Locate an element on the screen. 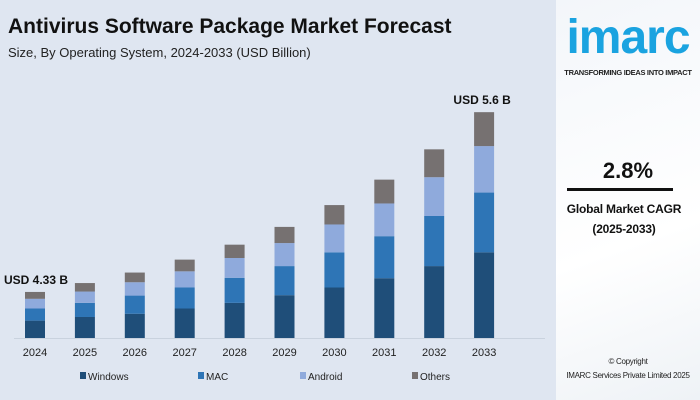 This screenshot has height=400, width=700. bar-segment-android-2029 is located at coordinates (284, 255).